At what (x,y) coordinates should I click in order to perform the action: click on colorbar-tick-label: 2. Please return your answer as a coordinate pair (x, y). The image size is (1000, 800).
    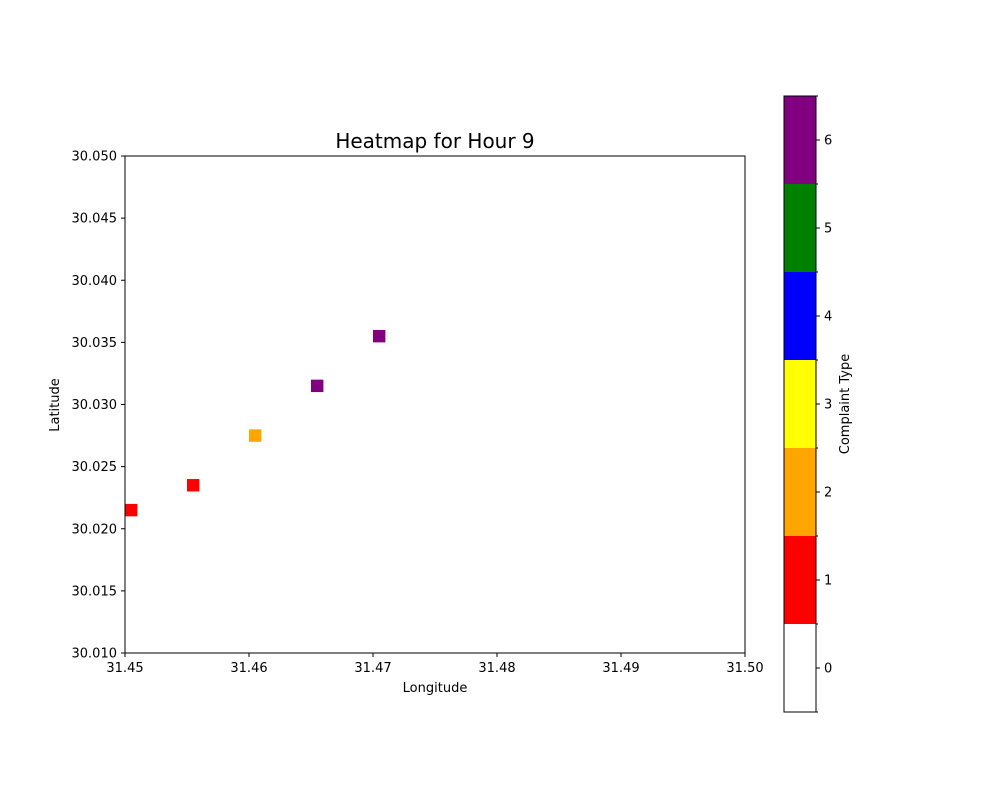
    Looking at the image, I should click on (828, 493).